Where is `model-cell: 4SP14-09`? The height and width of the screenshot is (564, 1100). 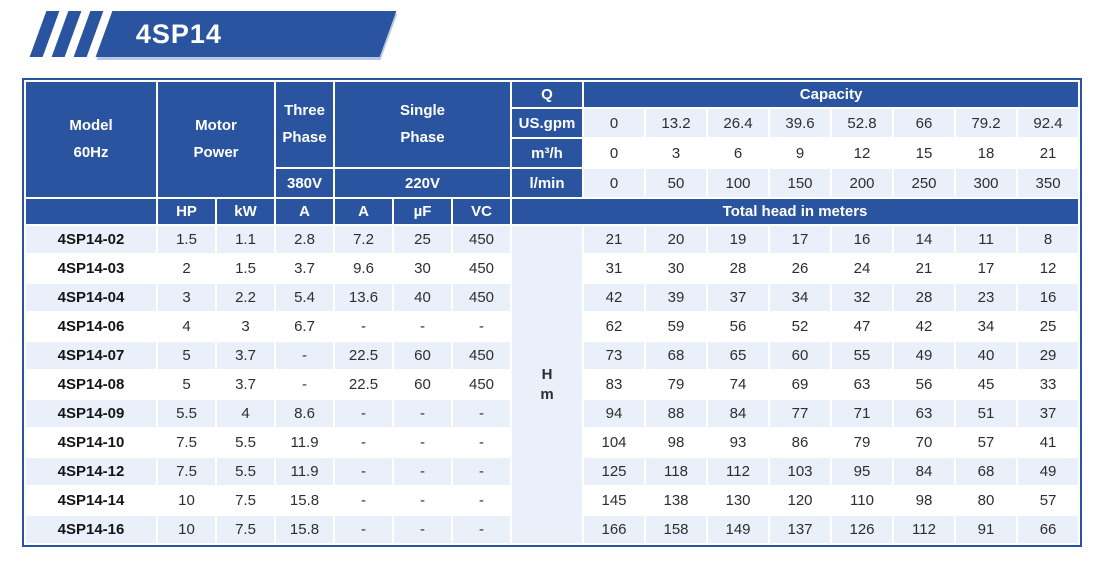
model-cell: 4SP14-09 is located at coordinates (91, 413).